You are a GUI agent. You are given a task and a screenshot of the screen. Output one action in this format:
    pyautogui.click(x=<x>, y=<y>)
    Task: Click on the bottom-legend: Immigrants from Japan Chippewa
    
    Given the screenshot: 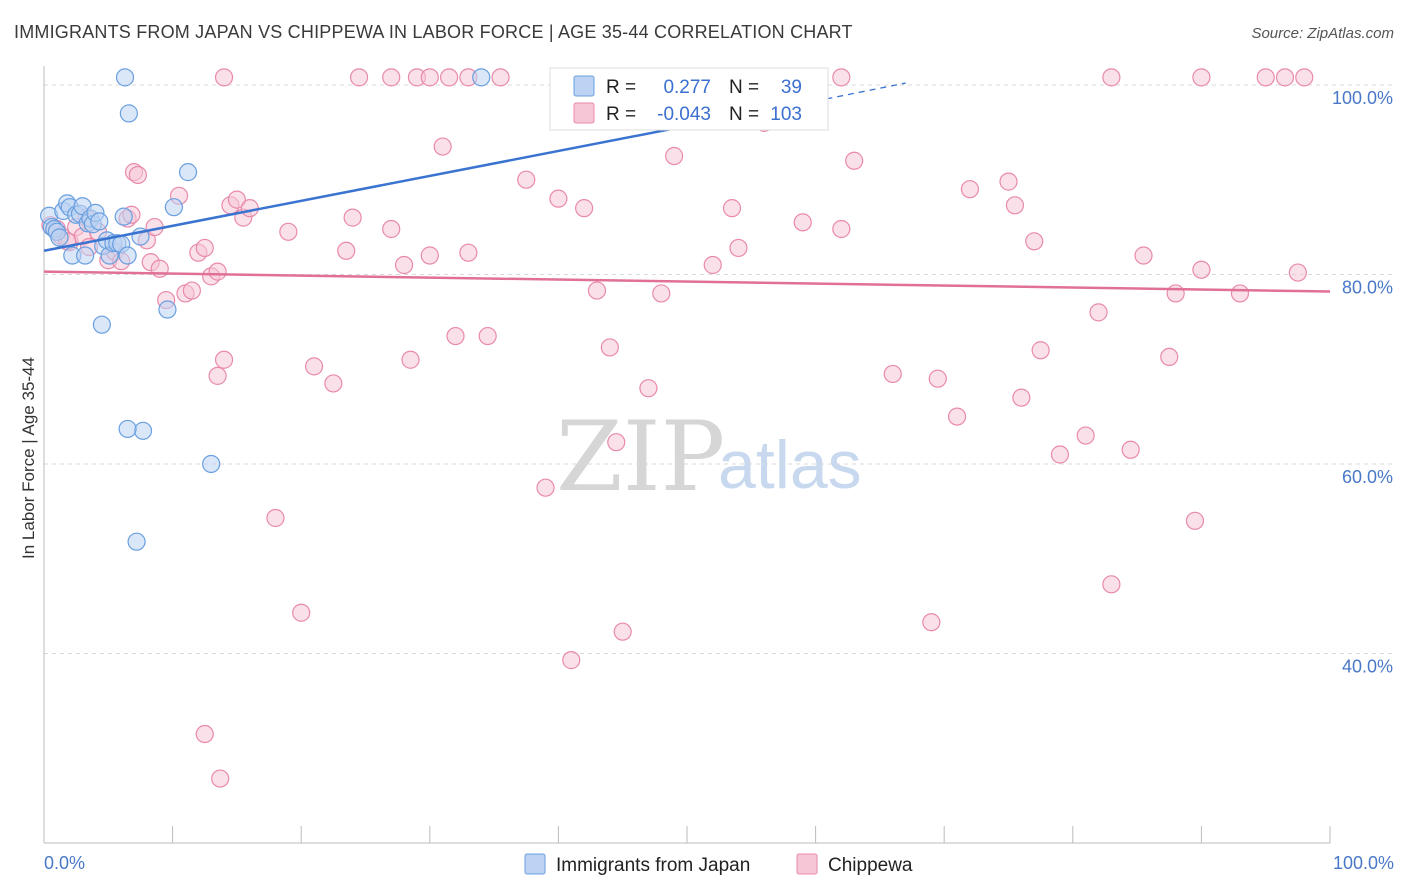 What is the action you would take?
    pyautogui.click(x=718, y=864)
    